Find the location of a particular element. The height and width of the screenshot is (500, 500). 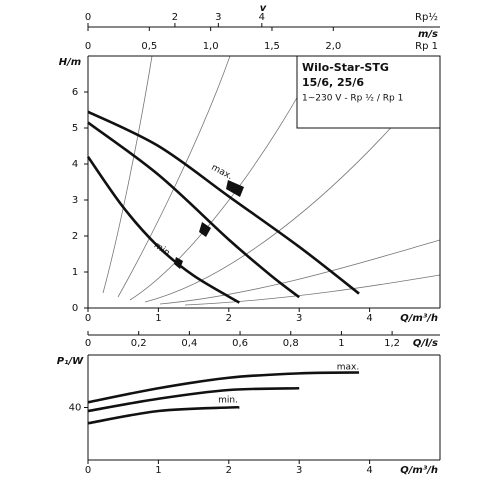

v-axis-name: Rp 1 is located at coordinates (426, 46).